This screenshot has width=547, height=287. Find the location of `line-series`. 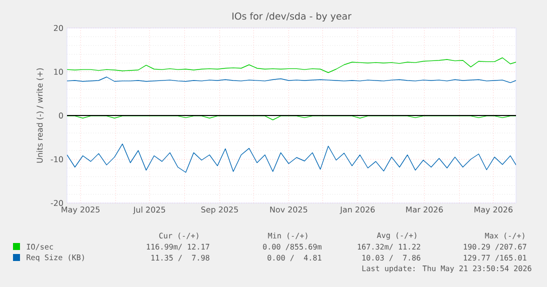

line-series is located at coordinates (291, 158).